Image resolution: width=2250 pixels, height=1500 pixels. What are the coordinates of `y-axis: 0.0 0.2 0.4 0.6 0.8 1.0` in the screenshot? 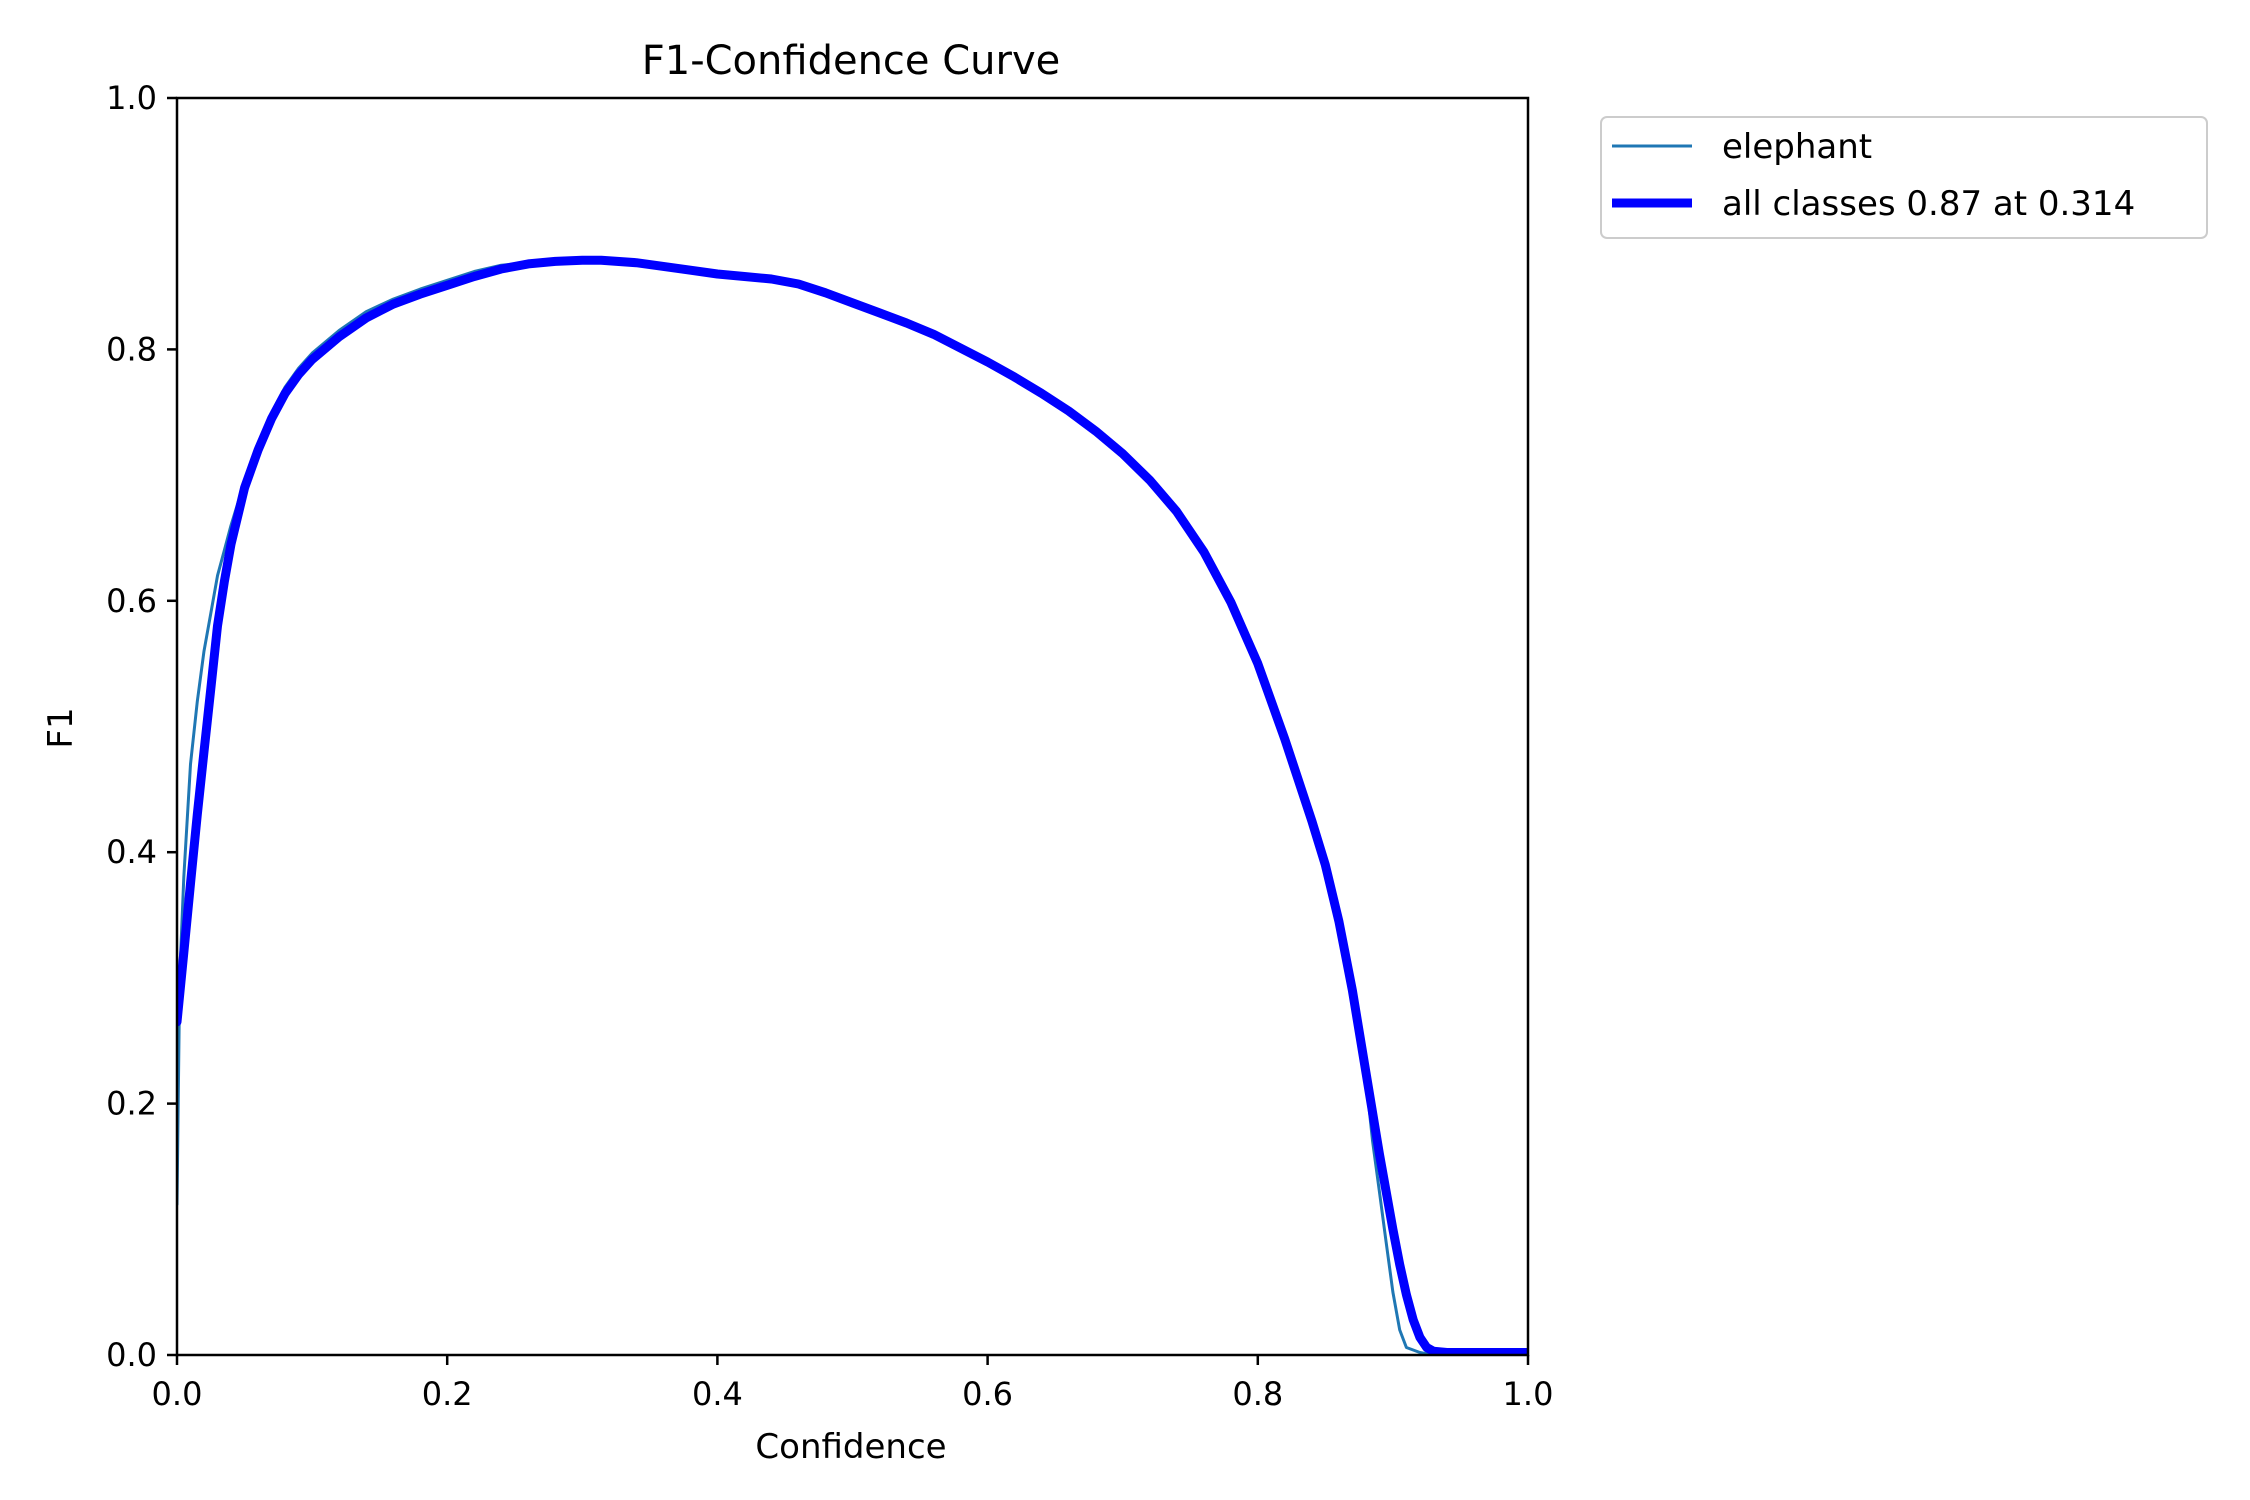 It's located at (141, 726).